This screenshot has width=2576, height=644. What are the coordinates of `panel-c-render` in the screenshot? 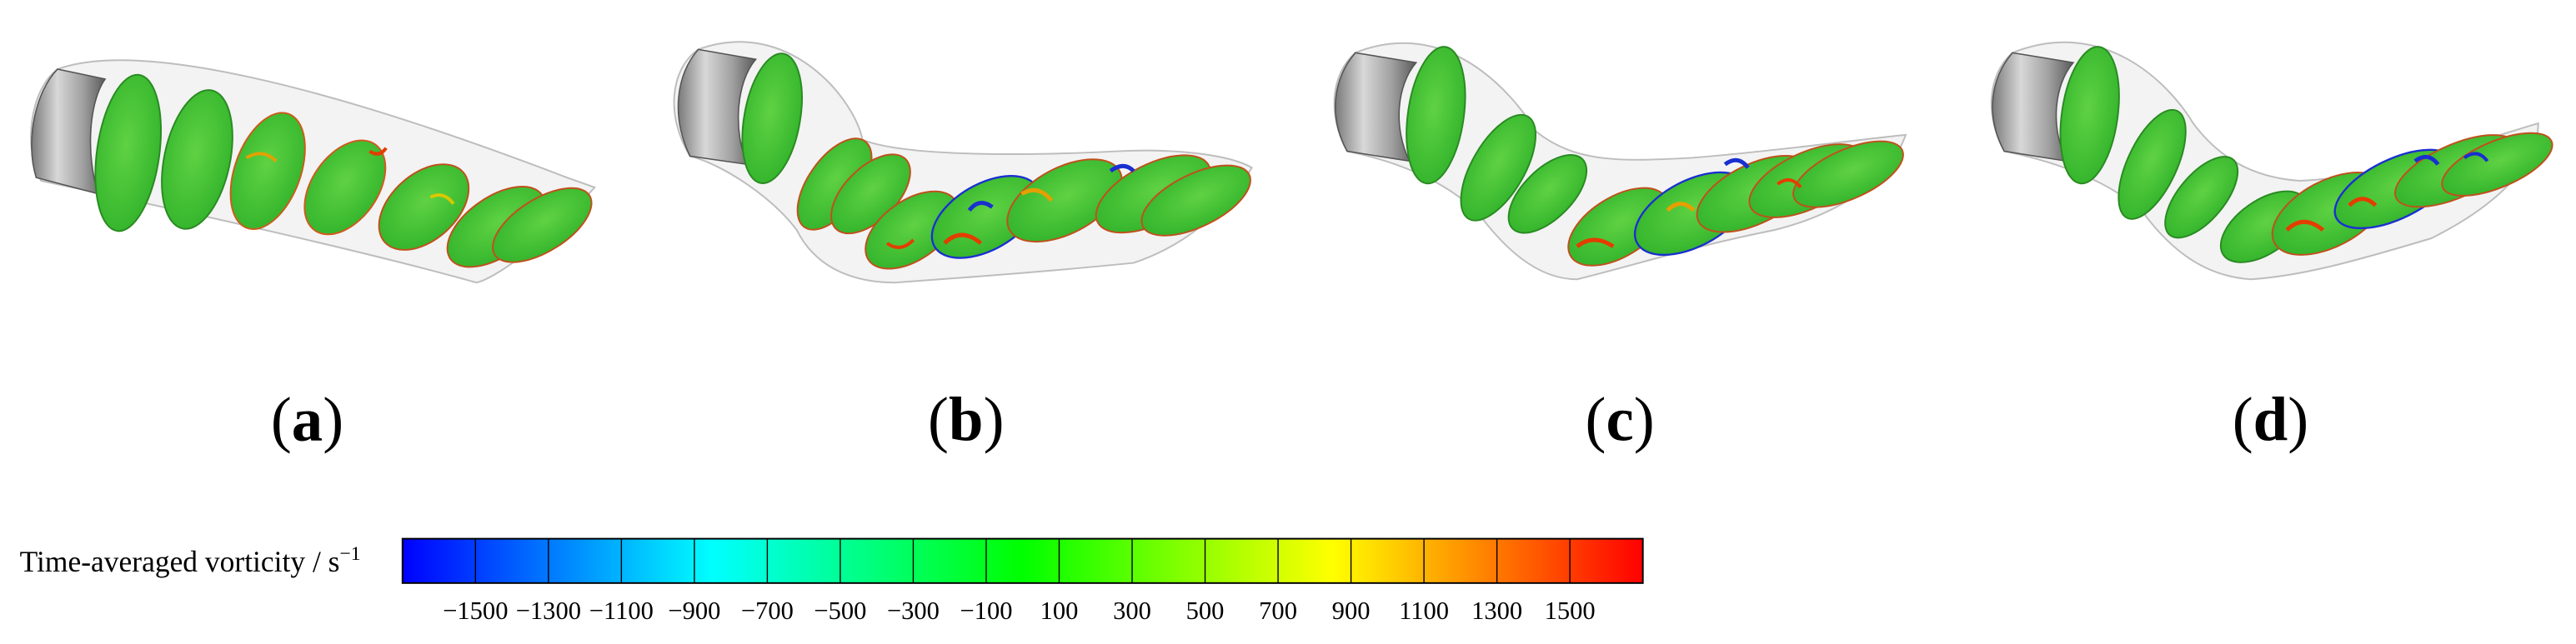 It's located at (1620, 161).